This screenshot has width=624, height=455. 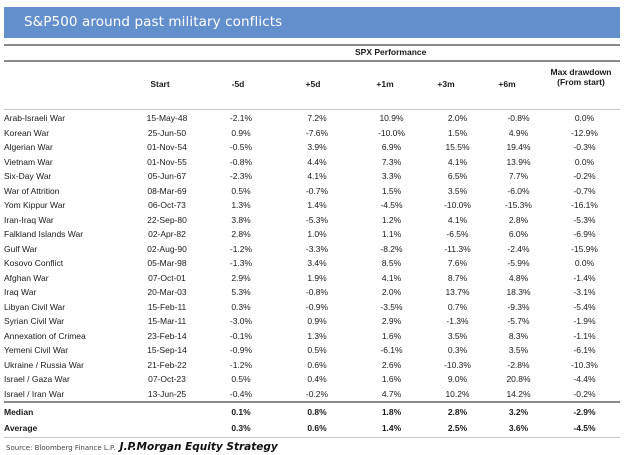 What do you see at coordinates (391, 219) in the screenshot?
I see `perf-plus-1m-cell: 1.2%` at bounding box center [391, 219].